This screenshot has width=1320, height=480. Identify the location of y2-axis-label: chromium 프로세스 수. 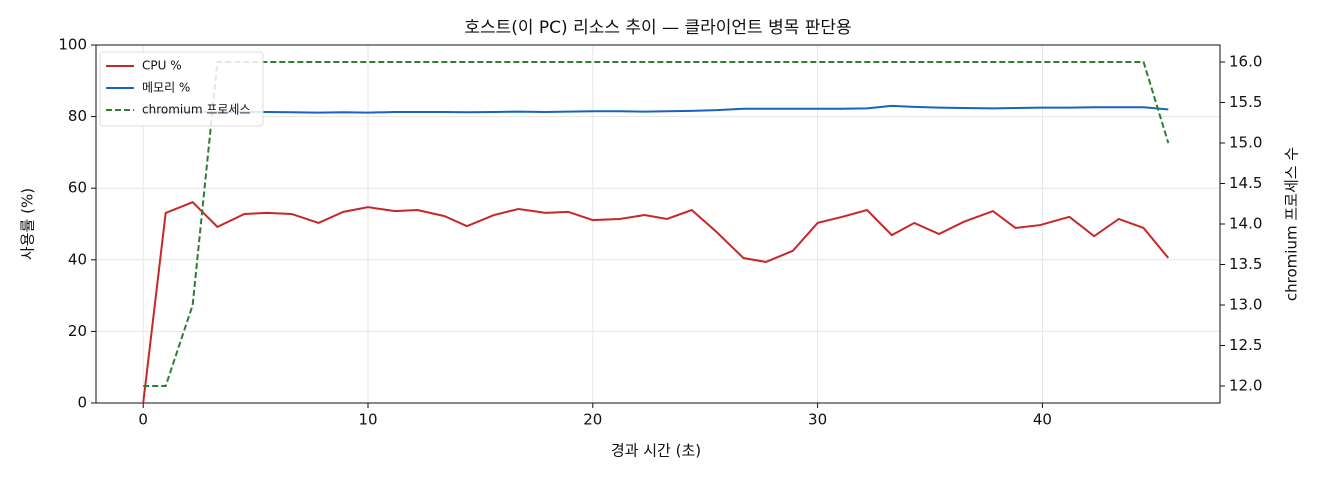
(1292, 224).